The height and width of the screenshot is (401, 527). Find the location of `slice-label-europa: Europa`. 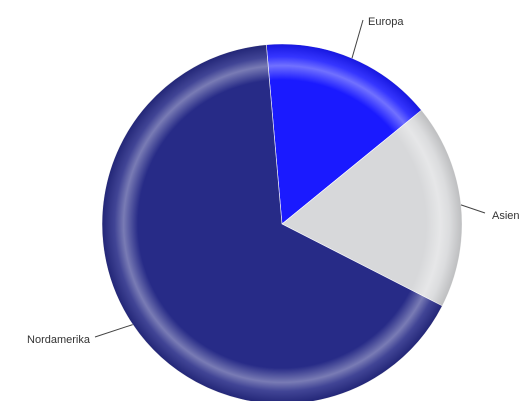

slice-label-europa: Europa is located at coordinates (386, 22).